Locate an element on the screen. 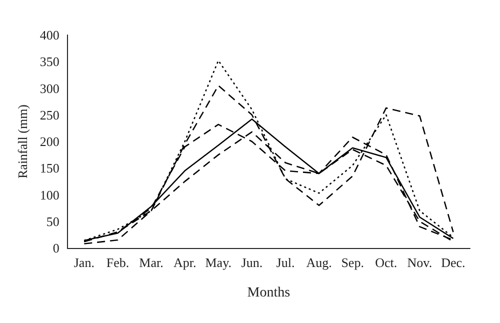 This screenshot has width=500, height=323. y-tick-label: 250 is located at coordinates (50, 114).